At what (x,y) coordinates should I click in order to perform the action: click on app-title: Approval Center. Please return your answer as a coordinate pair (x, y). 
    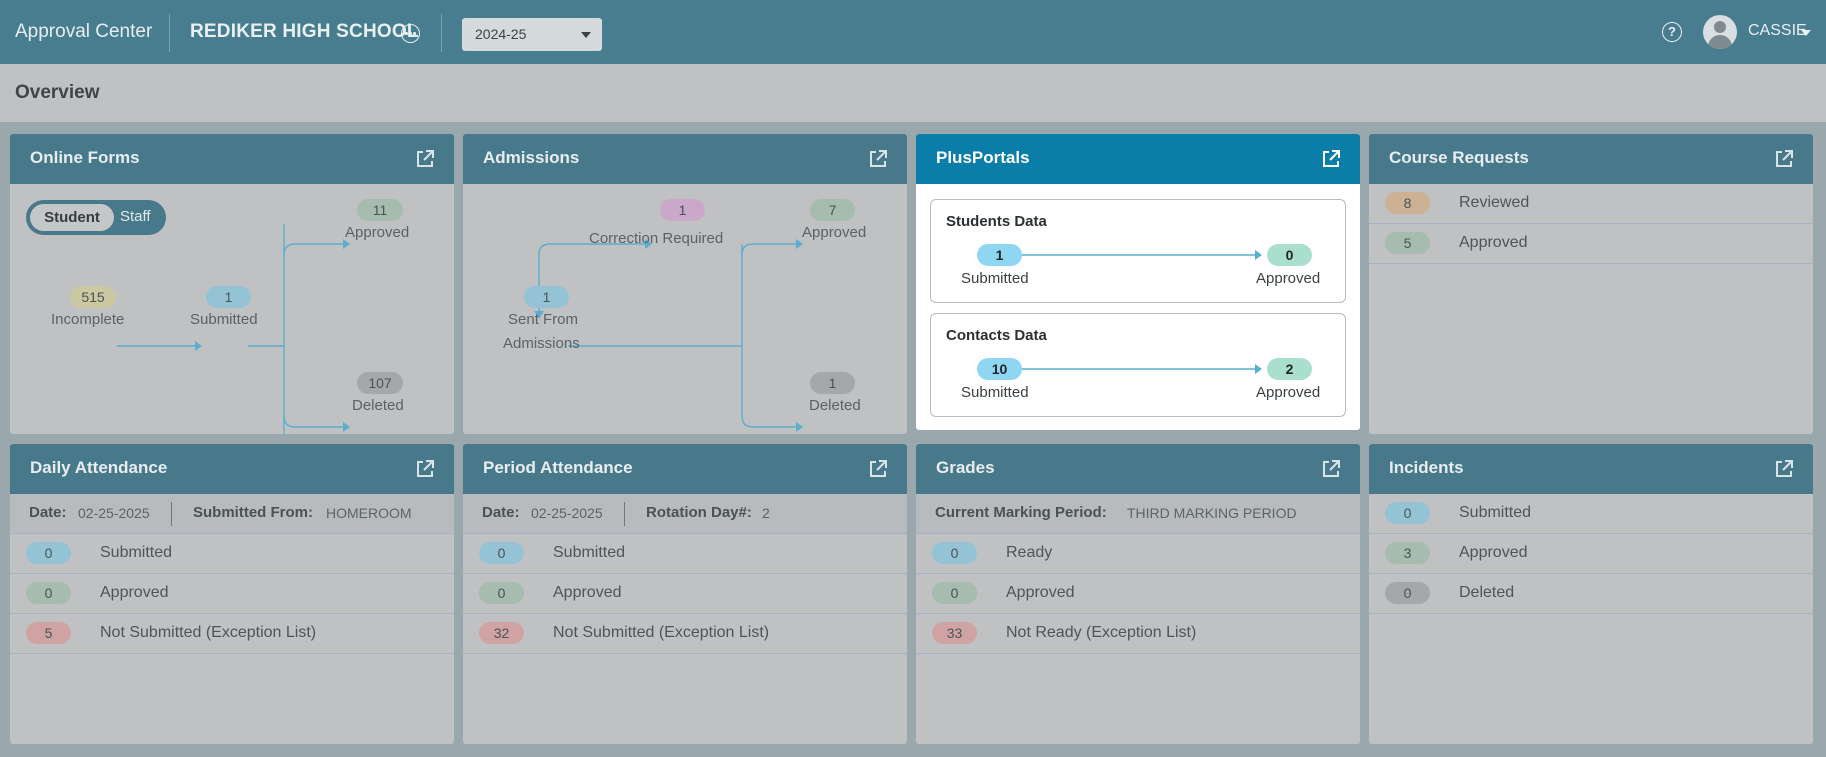
    Looking at the image, I should click on (84, 31).